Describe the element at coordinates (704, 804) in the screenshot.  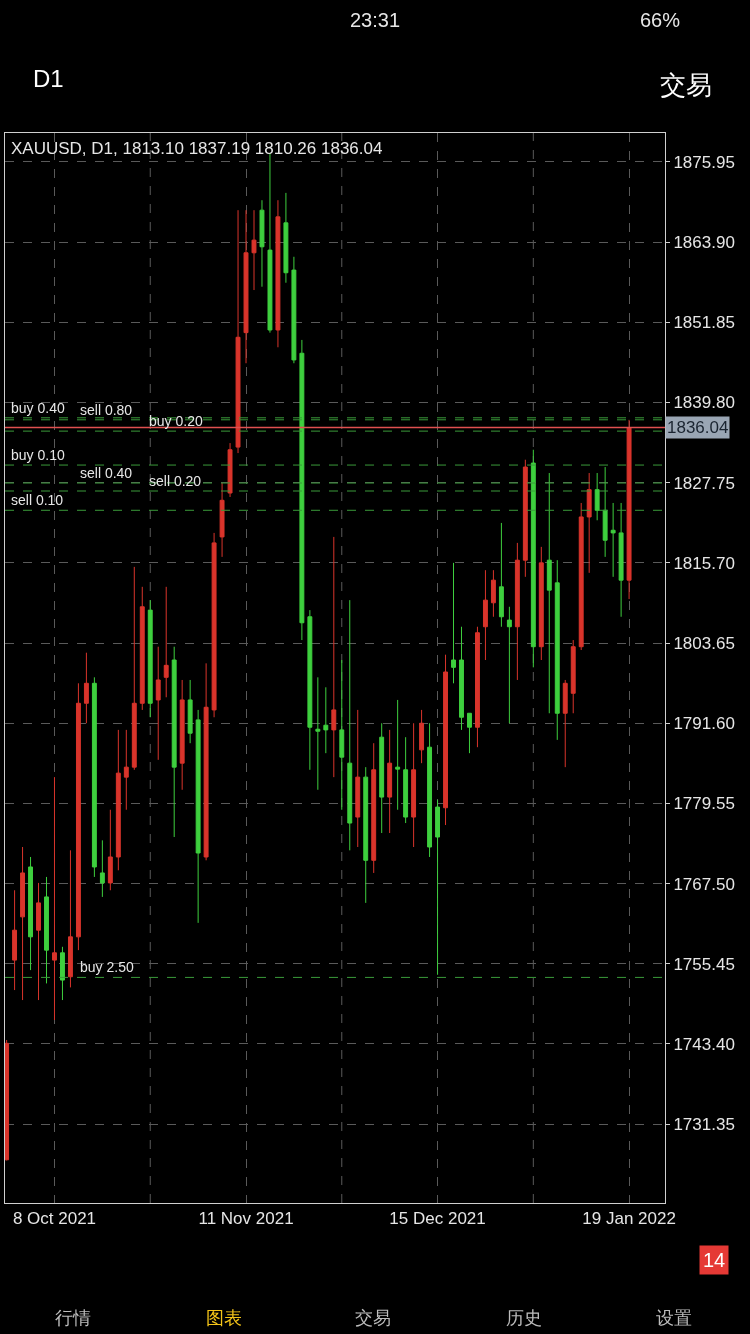
I see `y-tick-label: 1779.55` at that location.